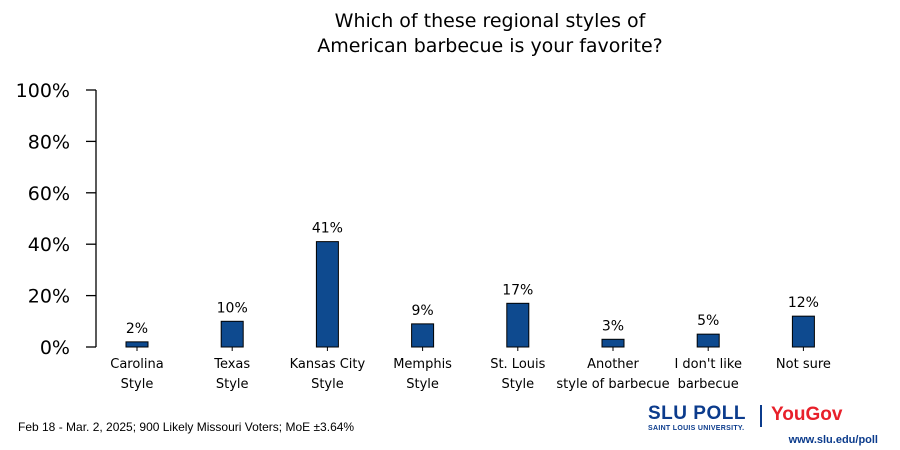  What do you see at coordinates (328, 364) in the screenshot?
I see `category-label-3-line-1: Kansas City` at bounding box center [328, 364].